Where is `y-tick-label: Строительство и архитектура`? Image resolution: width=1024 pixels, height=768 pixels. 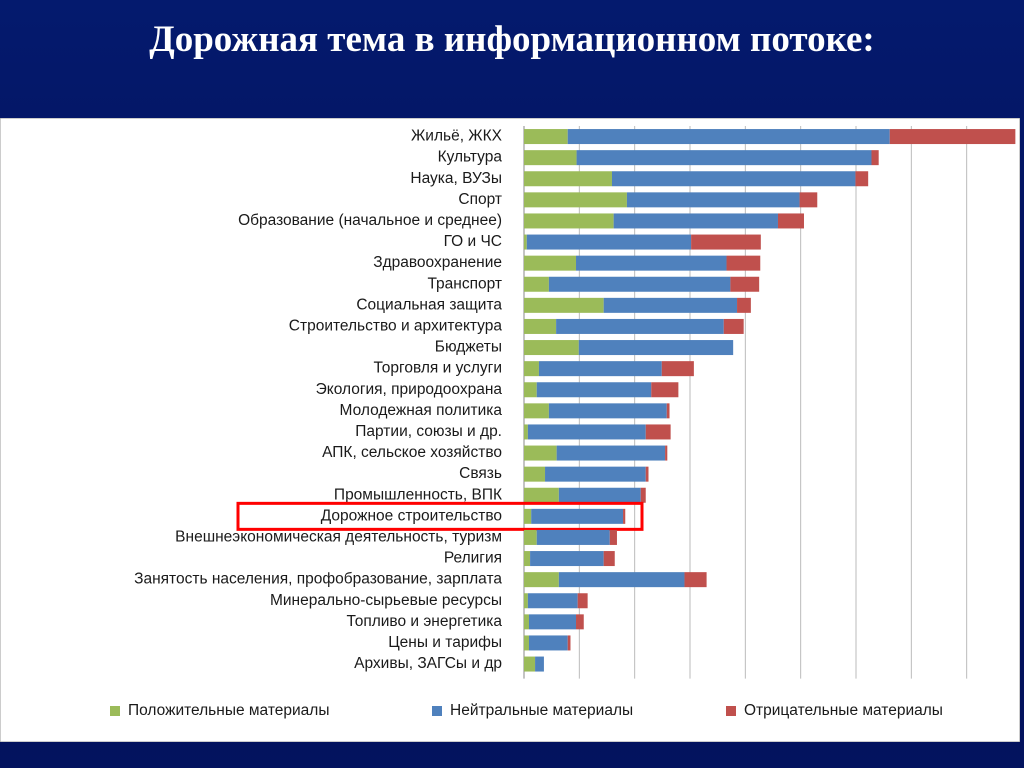 y-tick-label: Строительство и архитектура is located at coordinates (396, 326).